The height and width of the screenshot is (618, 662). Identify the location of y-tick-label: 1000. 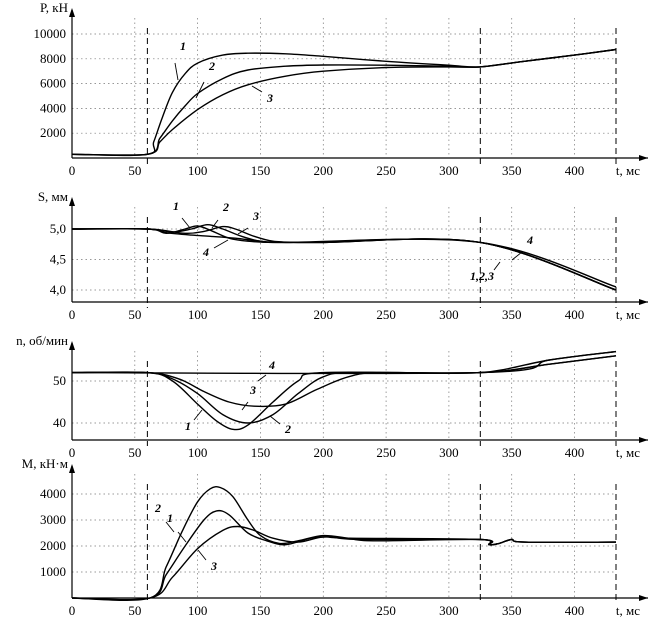
(53, 571).